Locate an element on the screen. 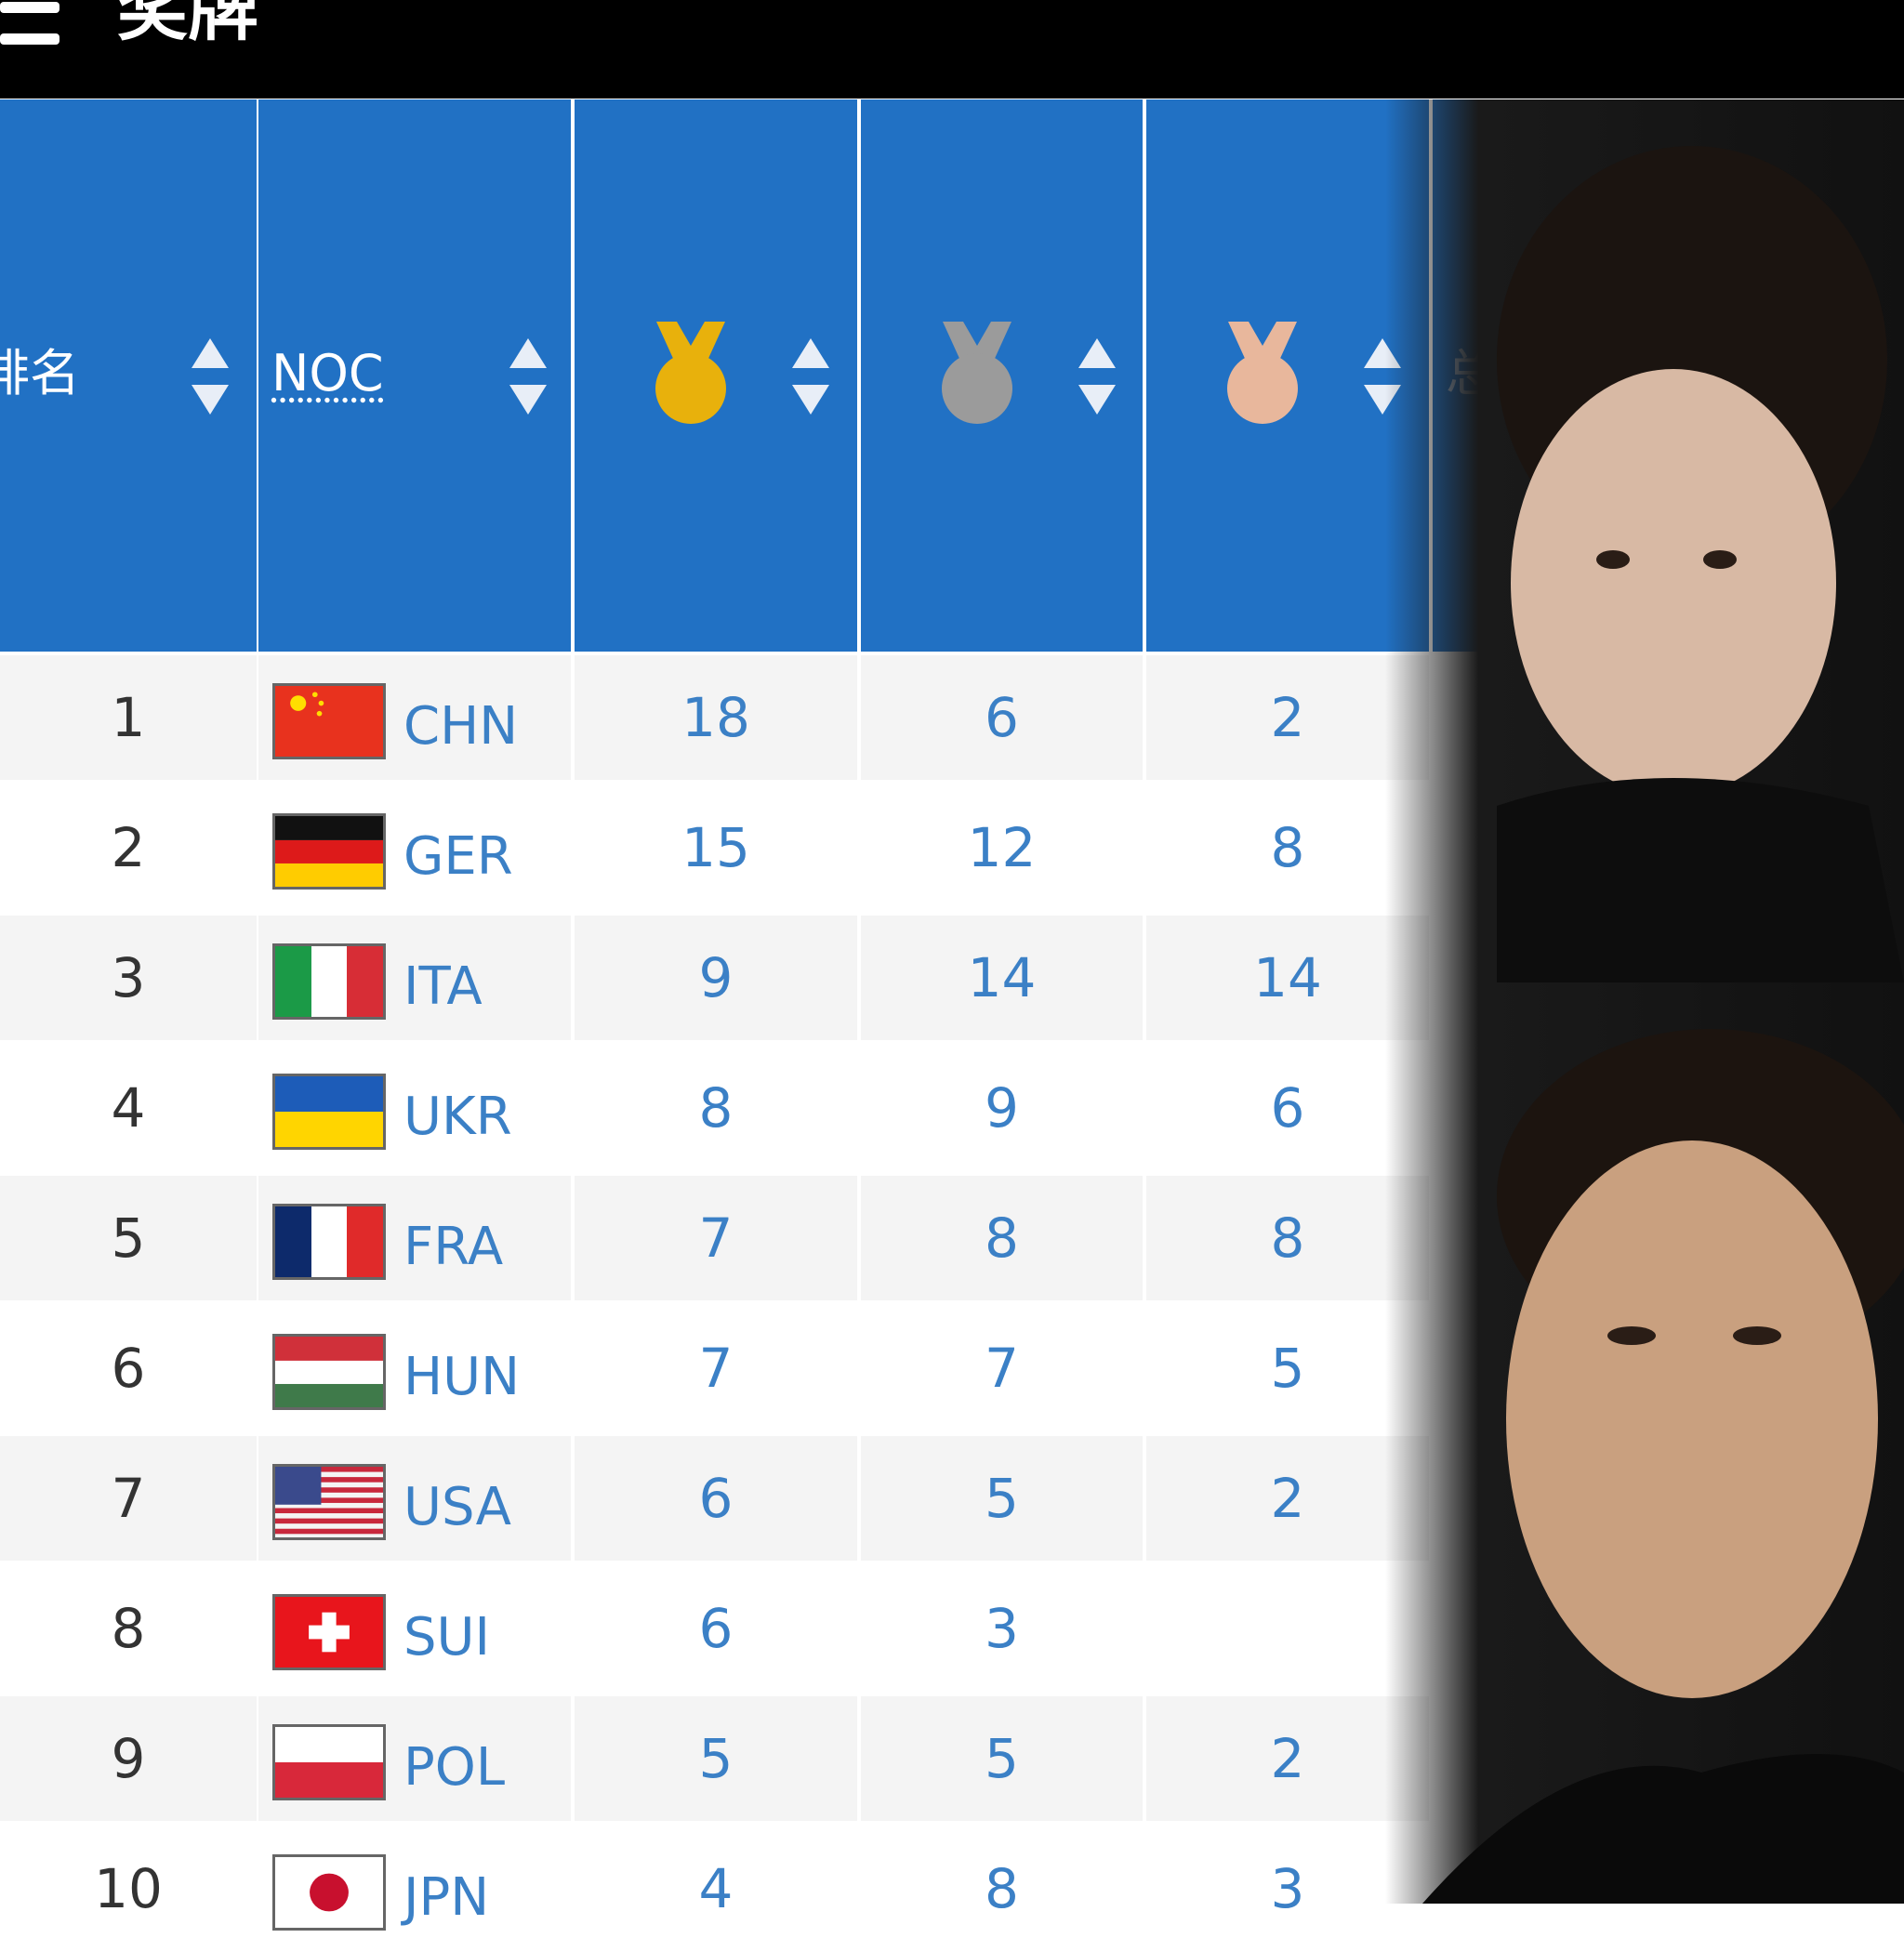  noc-code: ITA is located at coordinates (443, 986).